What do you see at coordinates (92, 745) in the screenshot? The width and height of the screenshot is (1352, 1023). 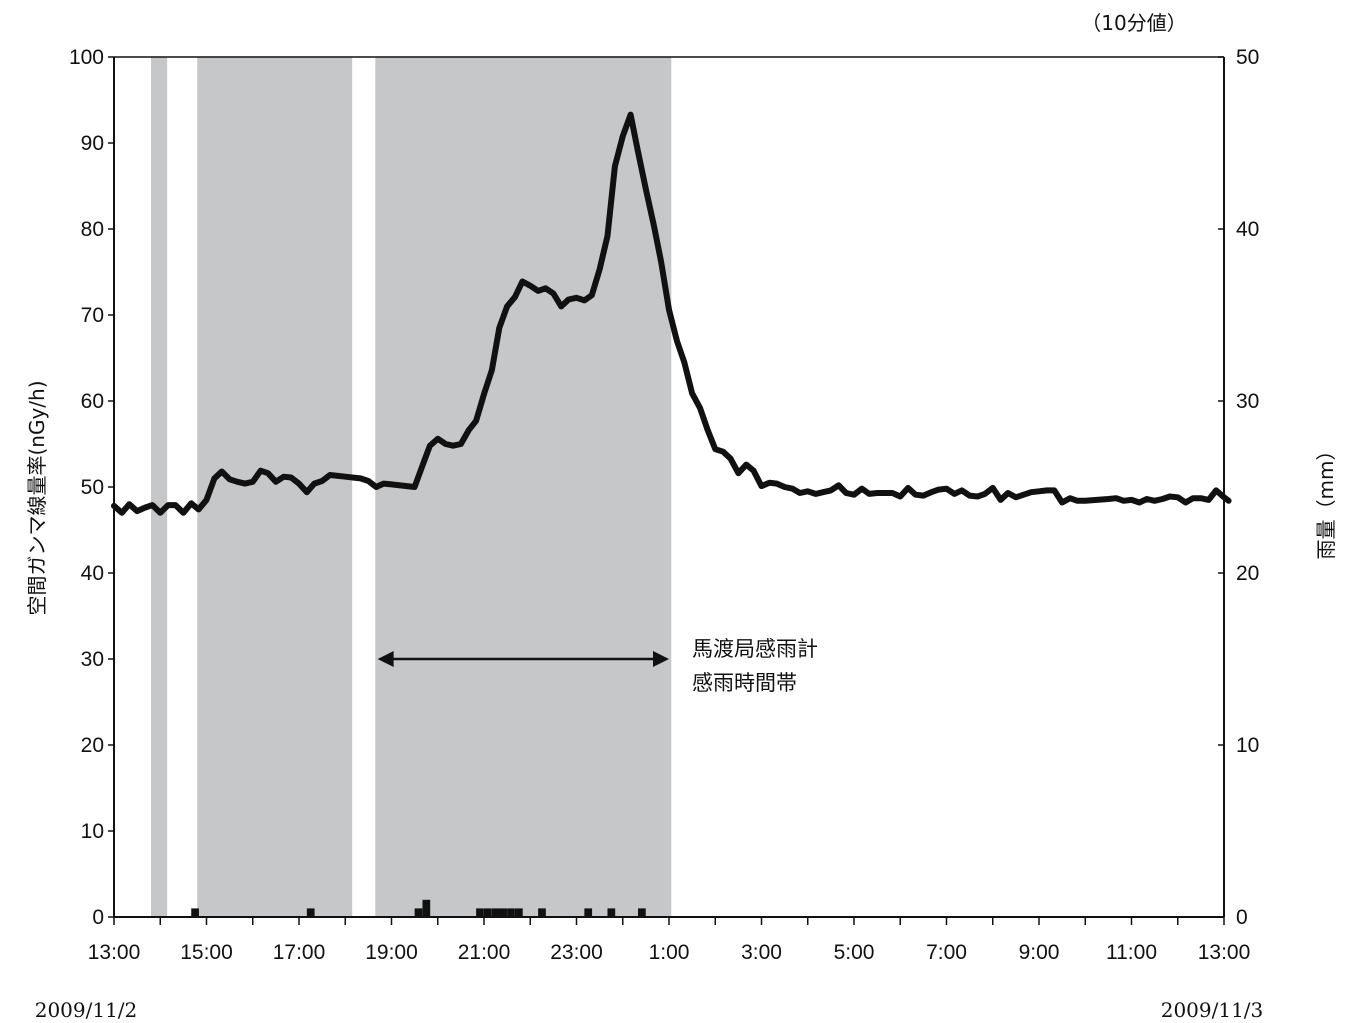 I see `left-tick-label: 20` at bounding box center [92, 745].